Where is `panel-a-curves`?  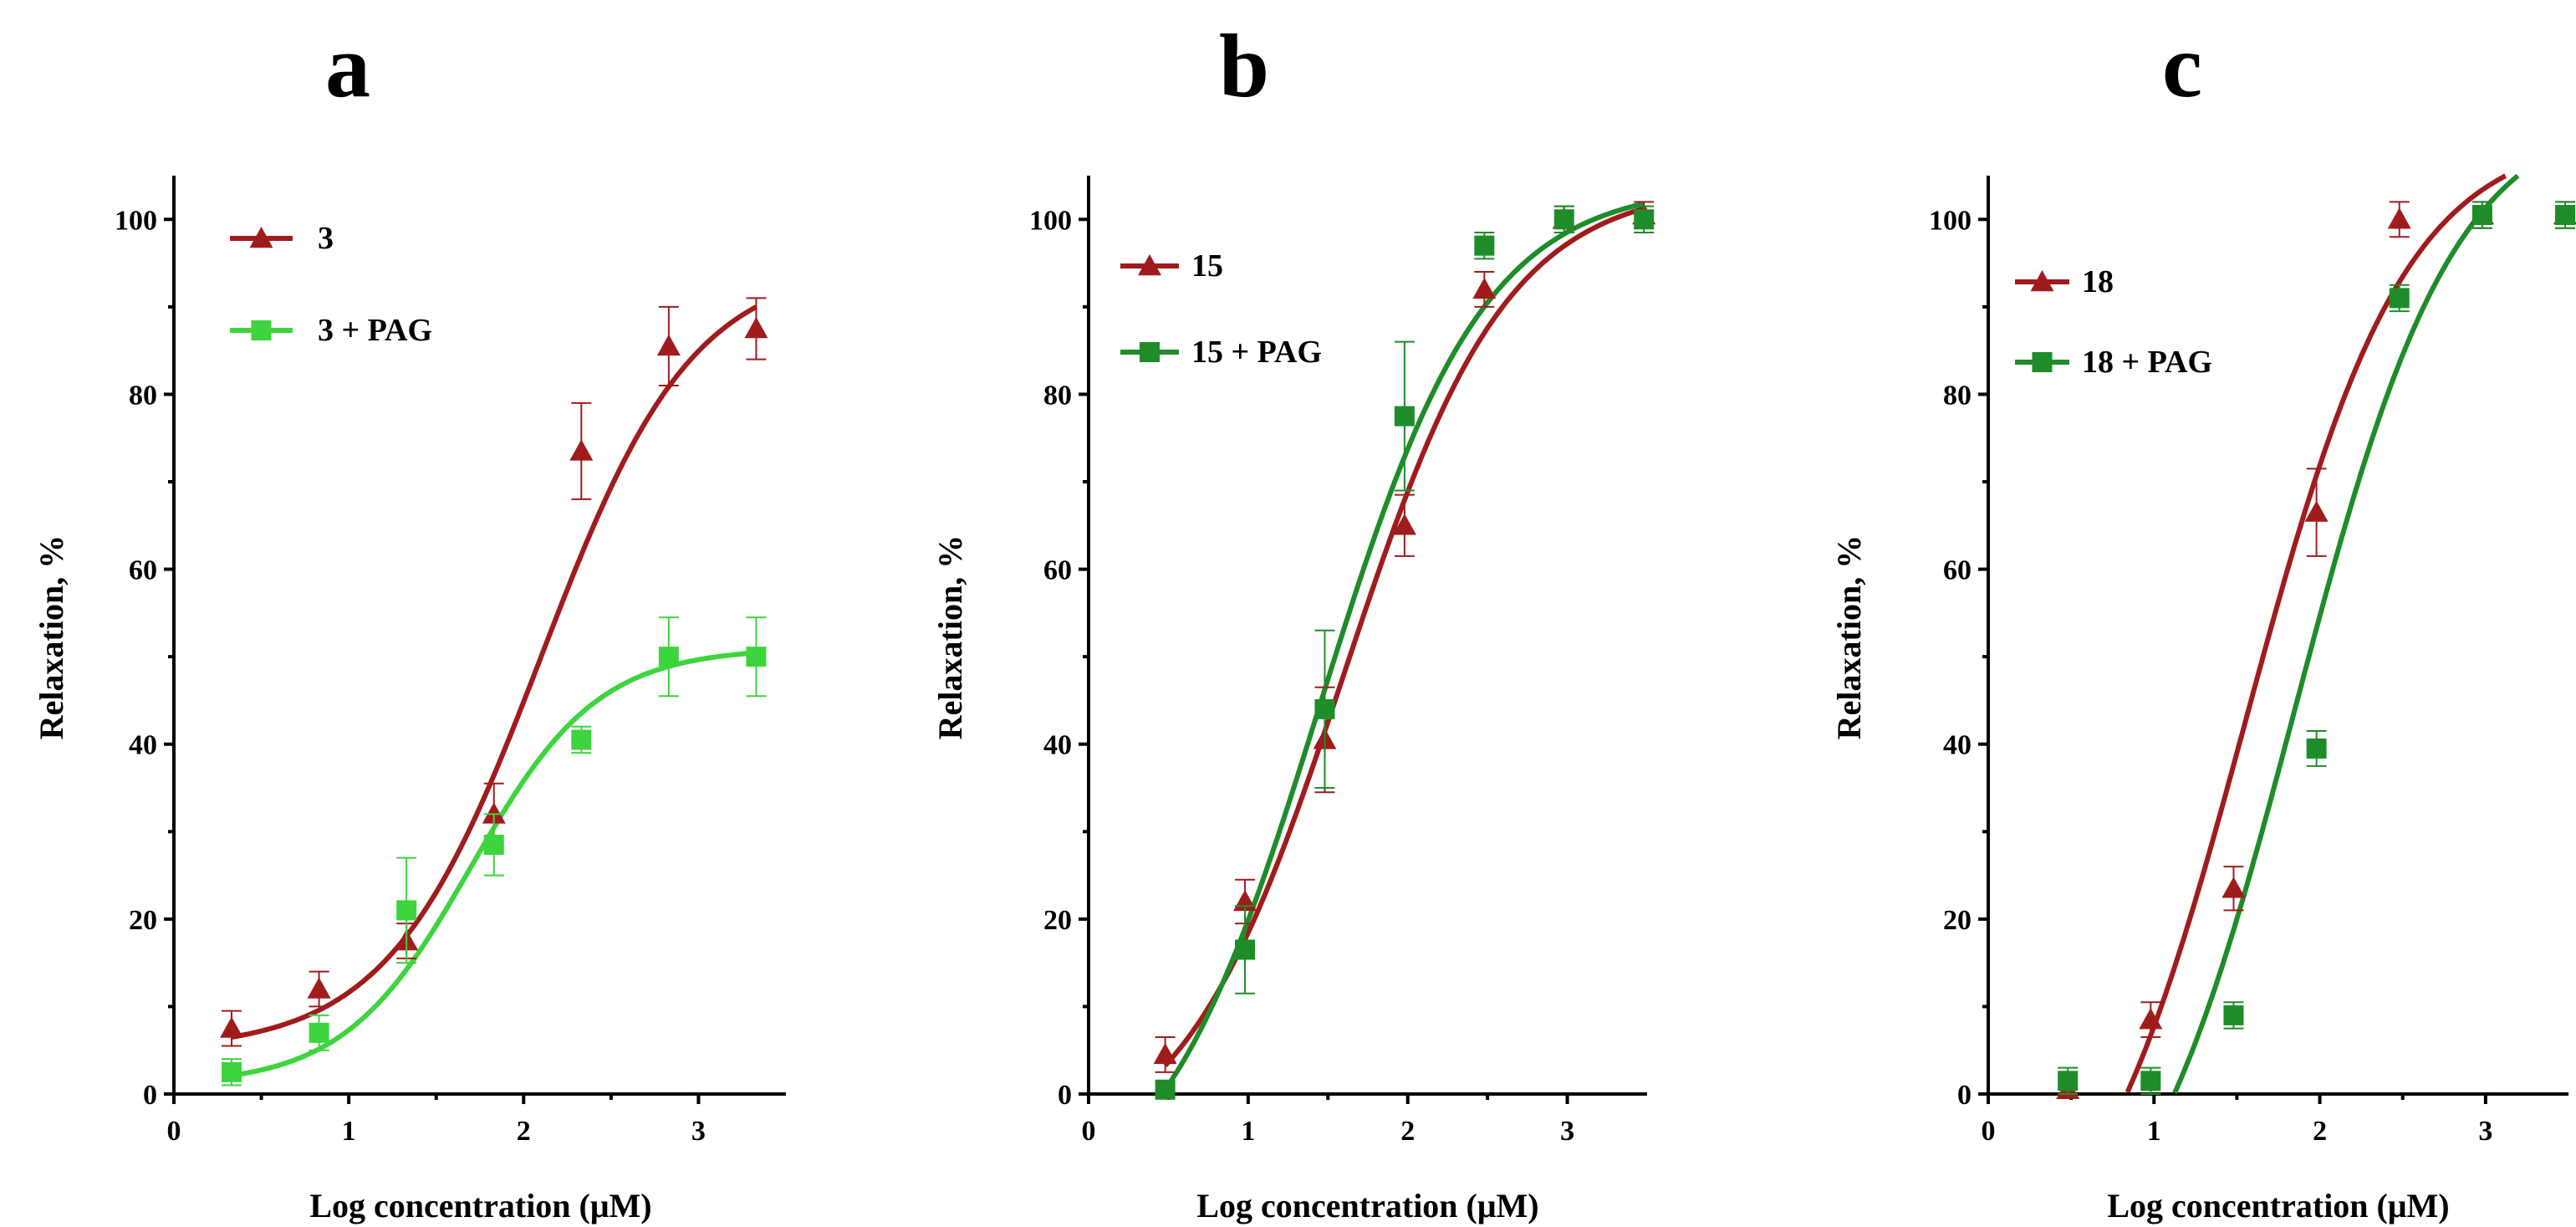 panel-a-curves is located at coordinates (494, 691).